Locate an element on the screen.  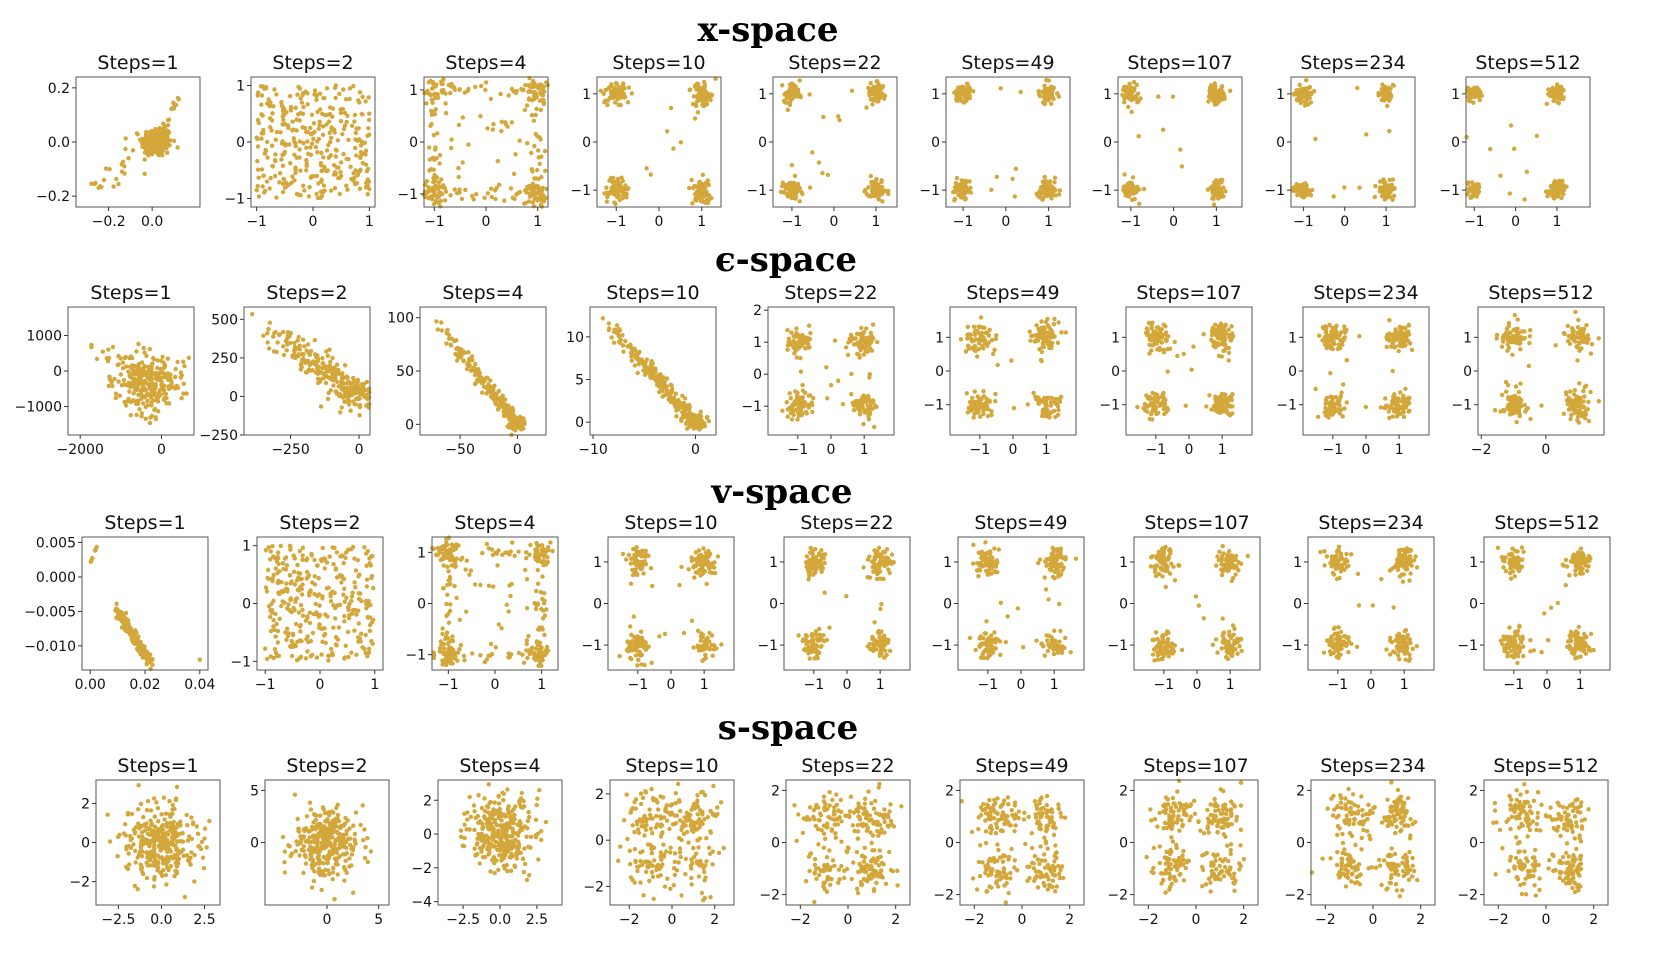
scatter-panel: Steps=512−1 0 1−101 is located at coordinates (1515, 141).